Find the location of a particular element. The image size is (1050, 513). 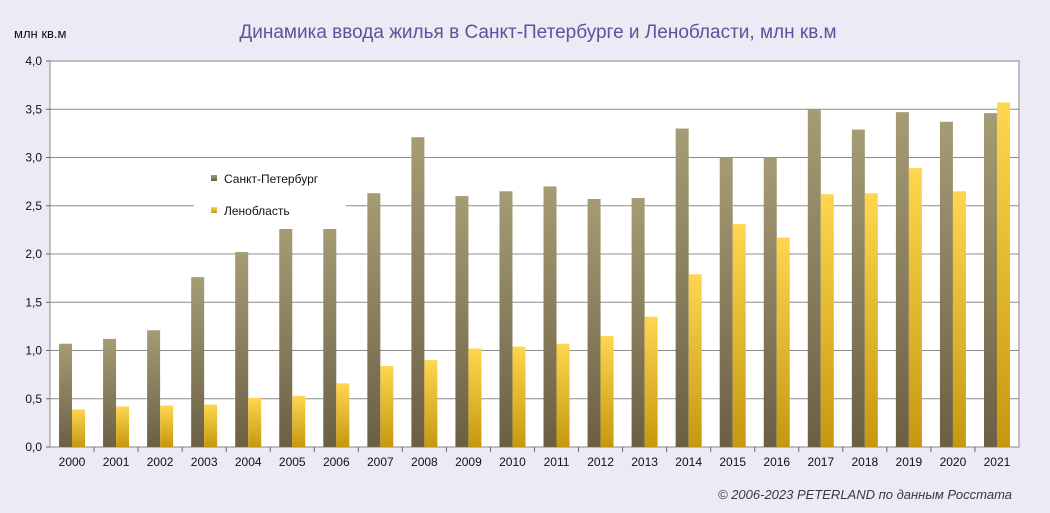

bar-lenoblast-2006 is located at coordinates (343, 415).